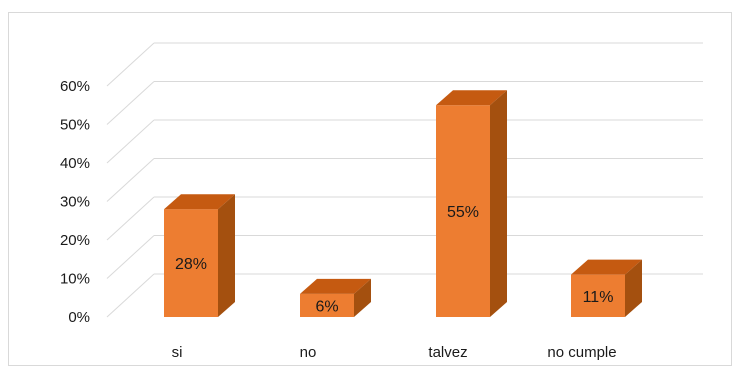 This screenshot has height=372, width=742. I want to click on bar-si, so click(199, 255).